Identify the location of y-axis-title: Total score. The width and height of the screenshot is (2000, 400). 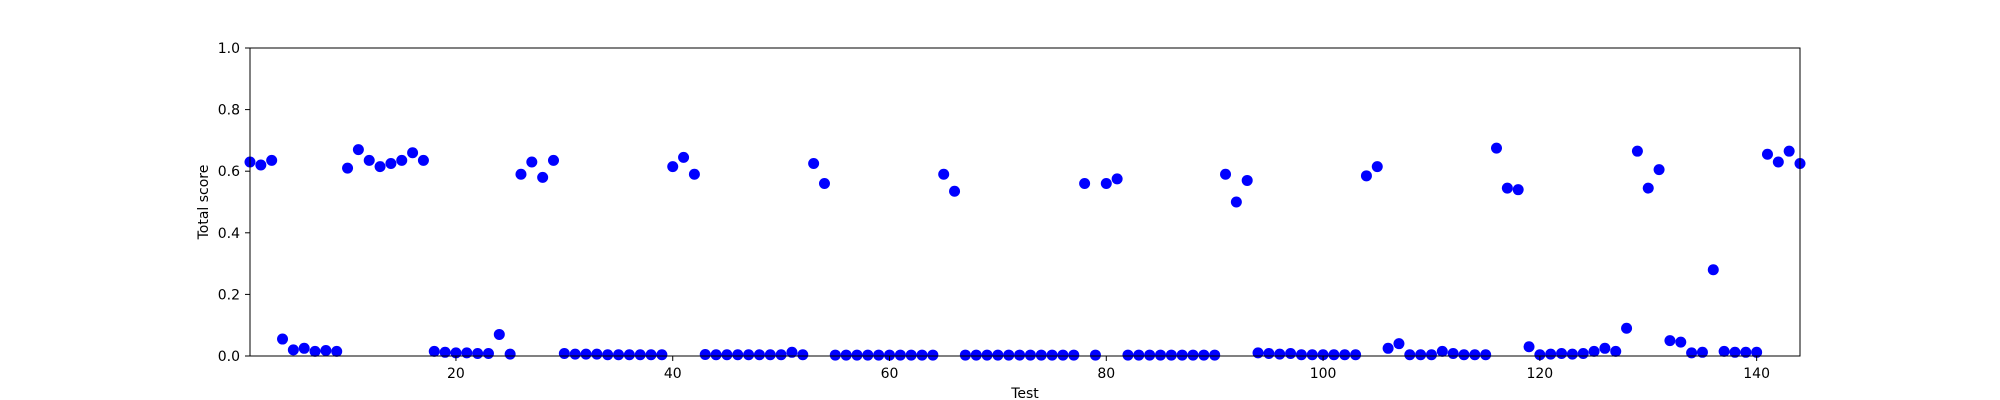
(204, 203).